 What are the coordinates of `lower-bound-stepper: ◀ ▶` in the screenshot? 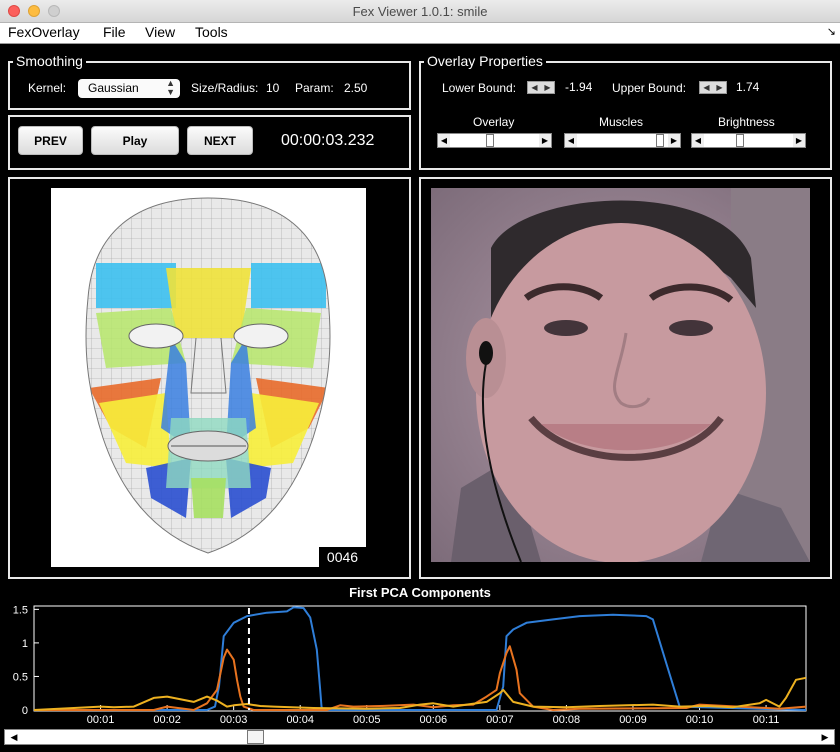 It's located at (541, 87).